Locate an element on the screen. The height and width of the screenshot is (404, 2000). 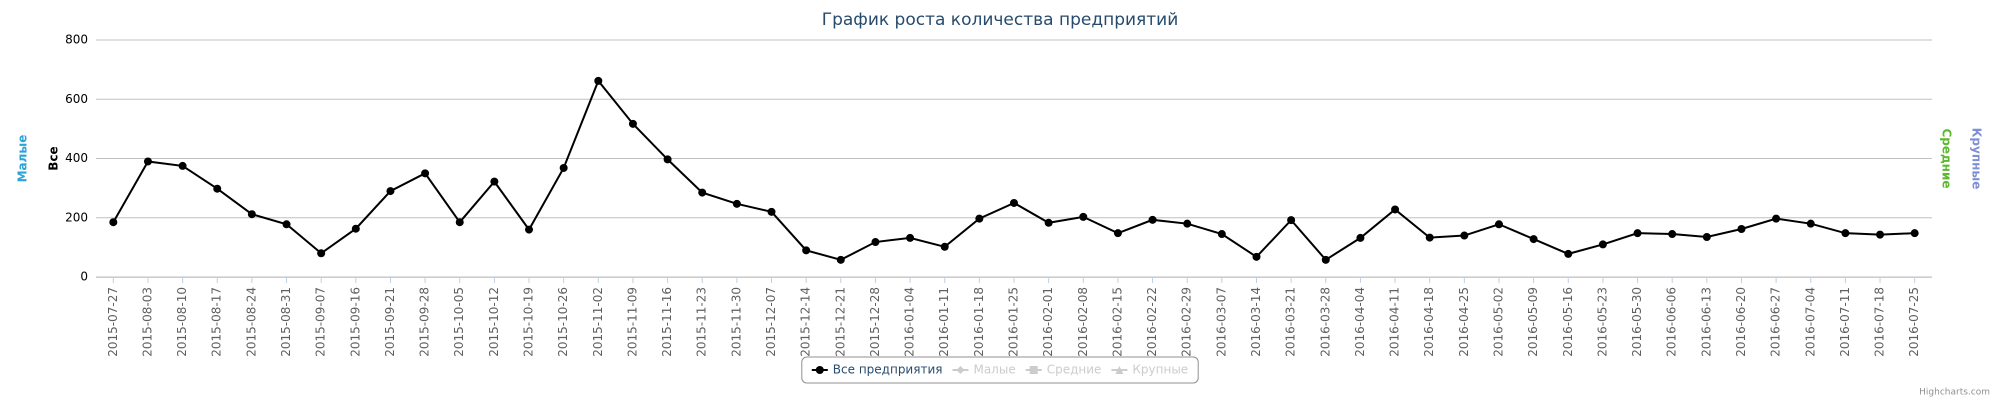
x-tick-label: 2016-05-23 is located at coordinates (1602, 322).